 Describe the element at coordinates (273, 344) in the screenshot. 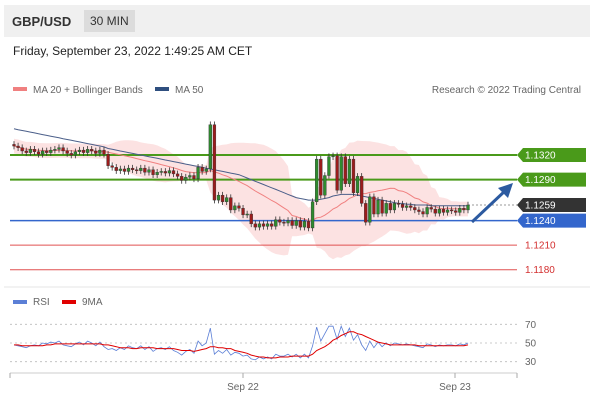

I see `rsi-panel: 70 50 30` at that location.